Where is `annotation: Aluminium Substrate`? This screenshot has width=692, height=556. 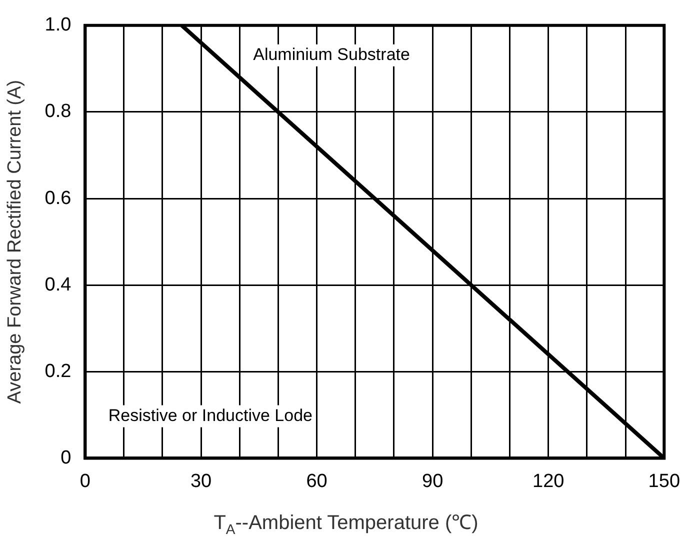 annotation: Aluminium Substrate is located at coordinates (331, 54).